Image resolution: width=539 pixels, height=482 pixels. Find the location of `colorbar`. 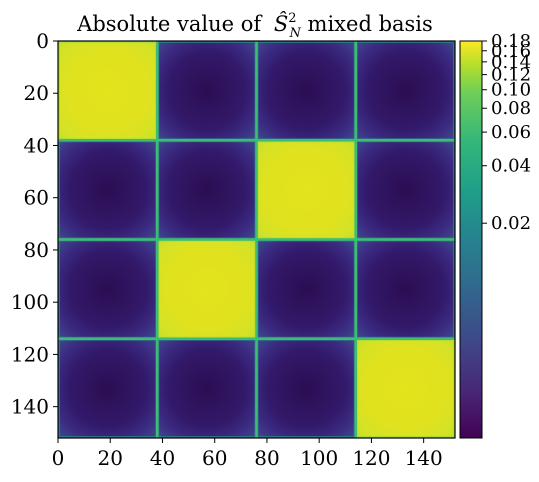

colorbar is located at coordinates (471, 239).